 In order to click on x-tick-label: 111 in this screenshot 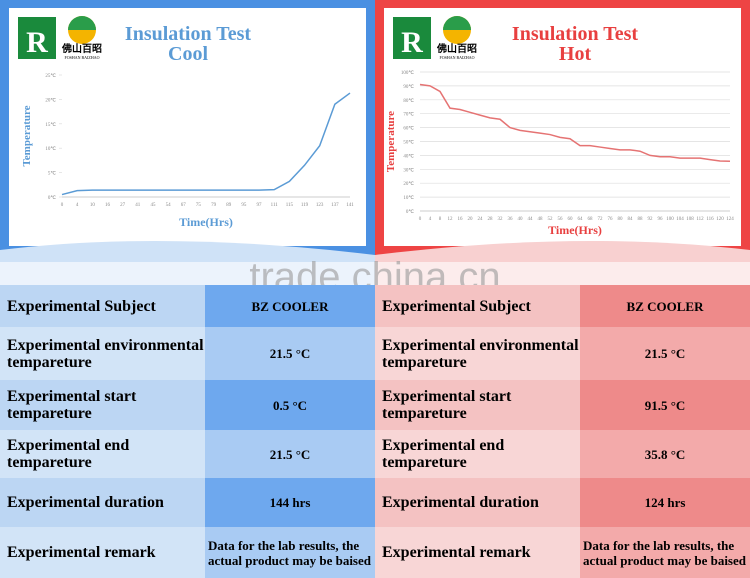, I will do `click(275, 205)`.